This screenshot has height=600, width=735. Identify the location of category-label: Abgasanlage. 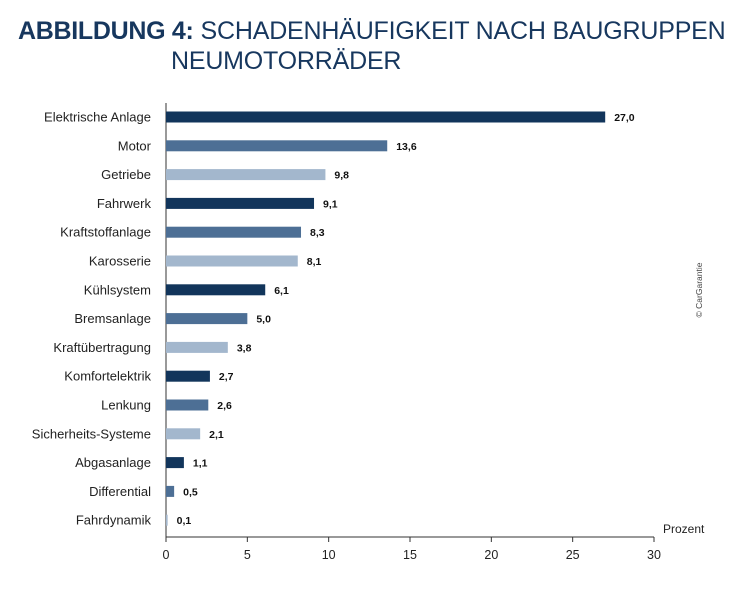
(113, 462).